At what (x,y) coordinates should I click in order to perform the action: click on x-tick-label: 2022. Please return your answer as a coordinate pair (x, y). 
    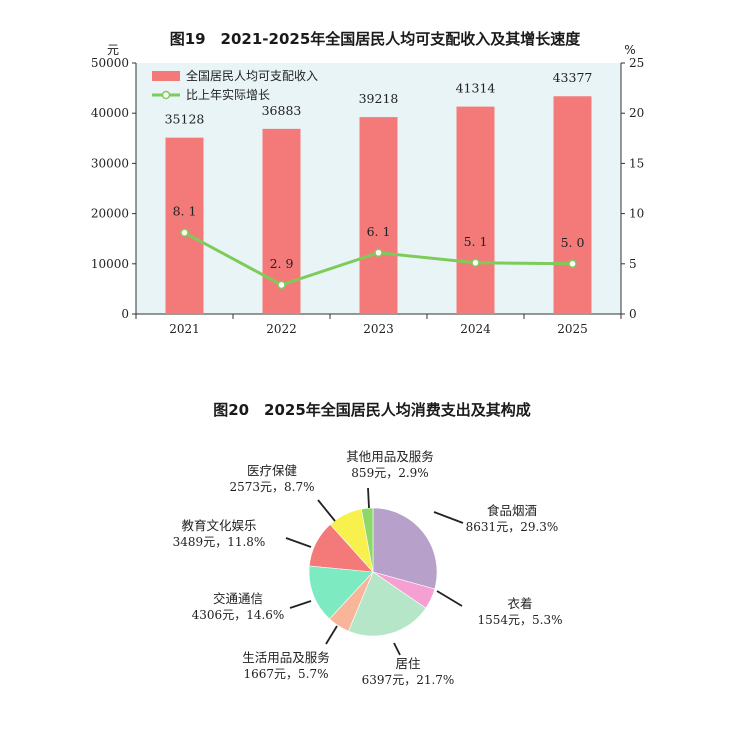
    Looking at the image, I should click on (281, 329).